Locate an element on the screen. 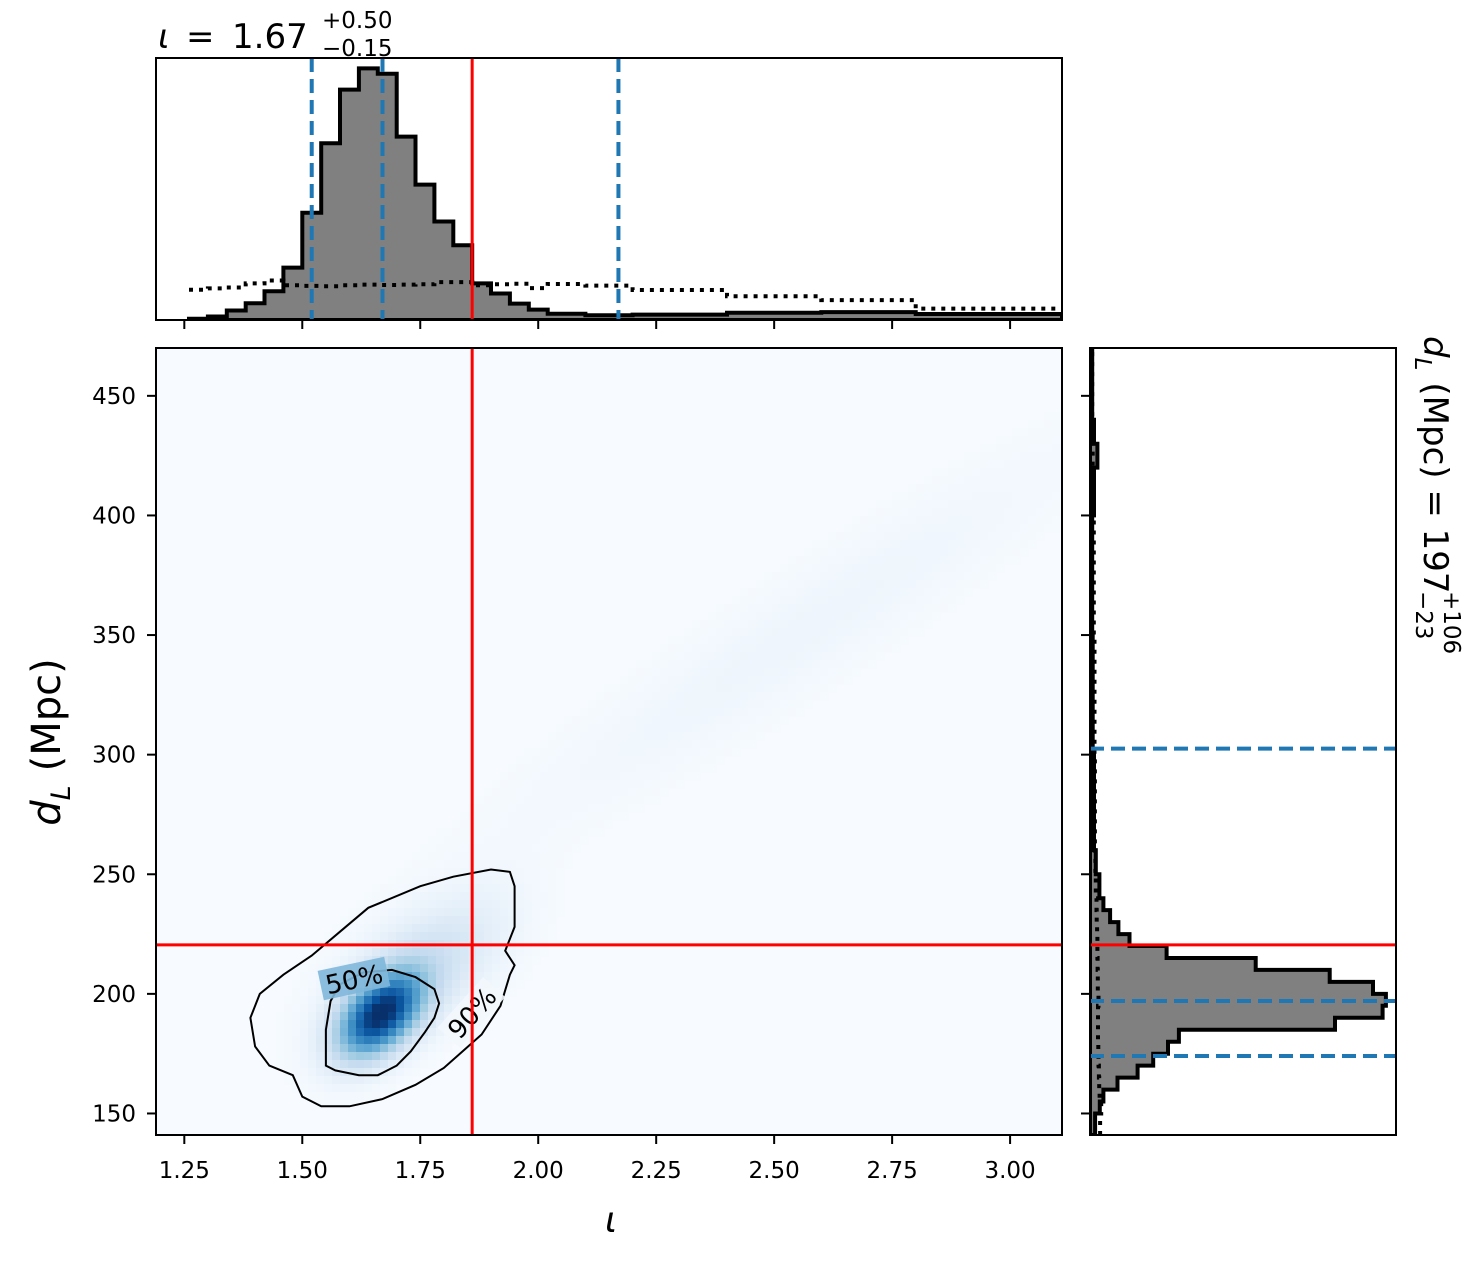 Image resolution: width=1484 pixels, height=1263 pixels. x-tick-label: 2.75 is located at coordinates (892, 1171).